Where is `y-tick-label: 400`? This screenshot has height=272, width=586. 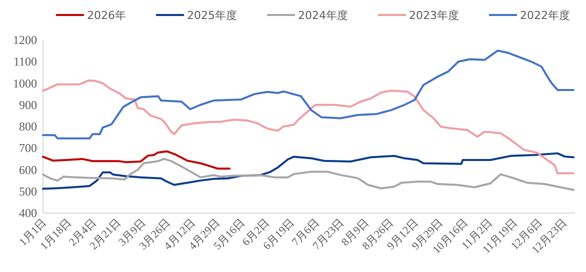
y-tick-label: 400 is located at coordinates (28, 213).